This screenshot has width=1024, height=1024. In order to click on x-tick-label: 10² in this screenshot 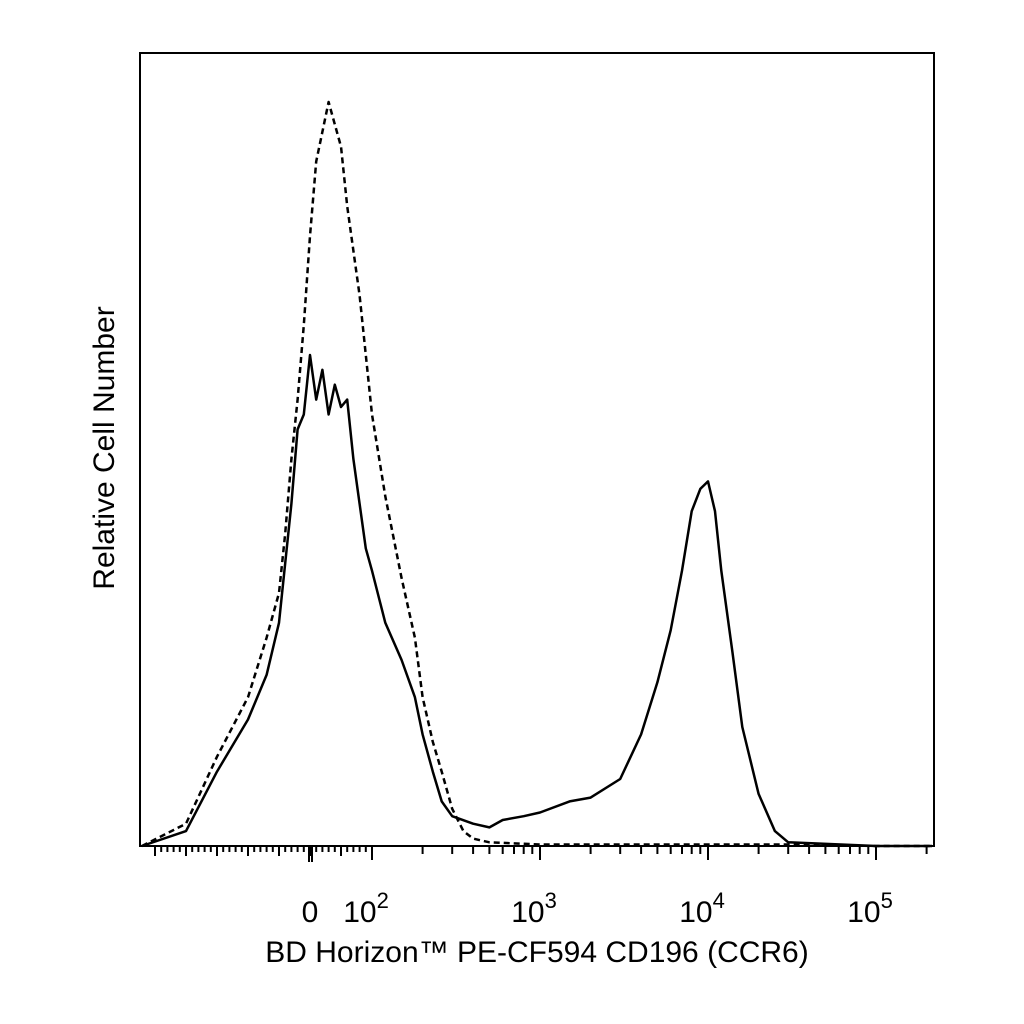, I will do `click(366, 908)`.